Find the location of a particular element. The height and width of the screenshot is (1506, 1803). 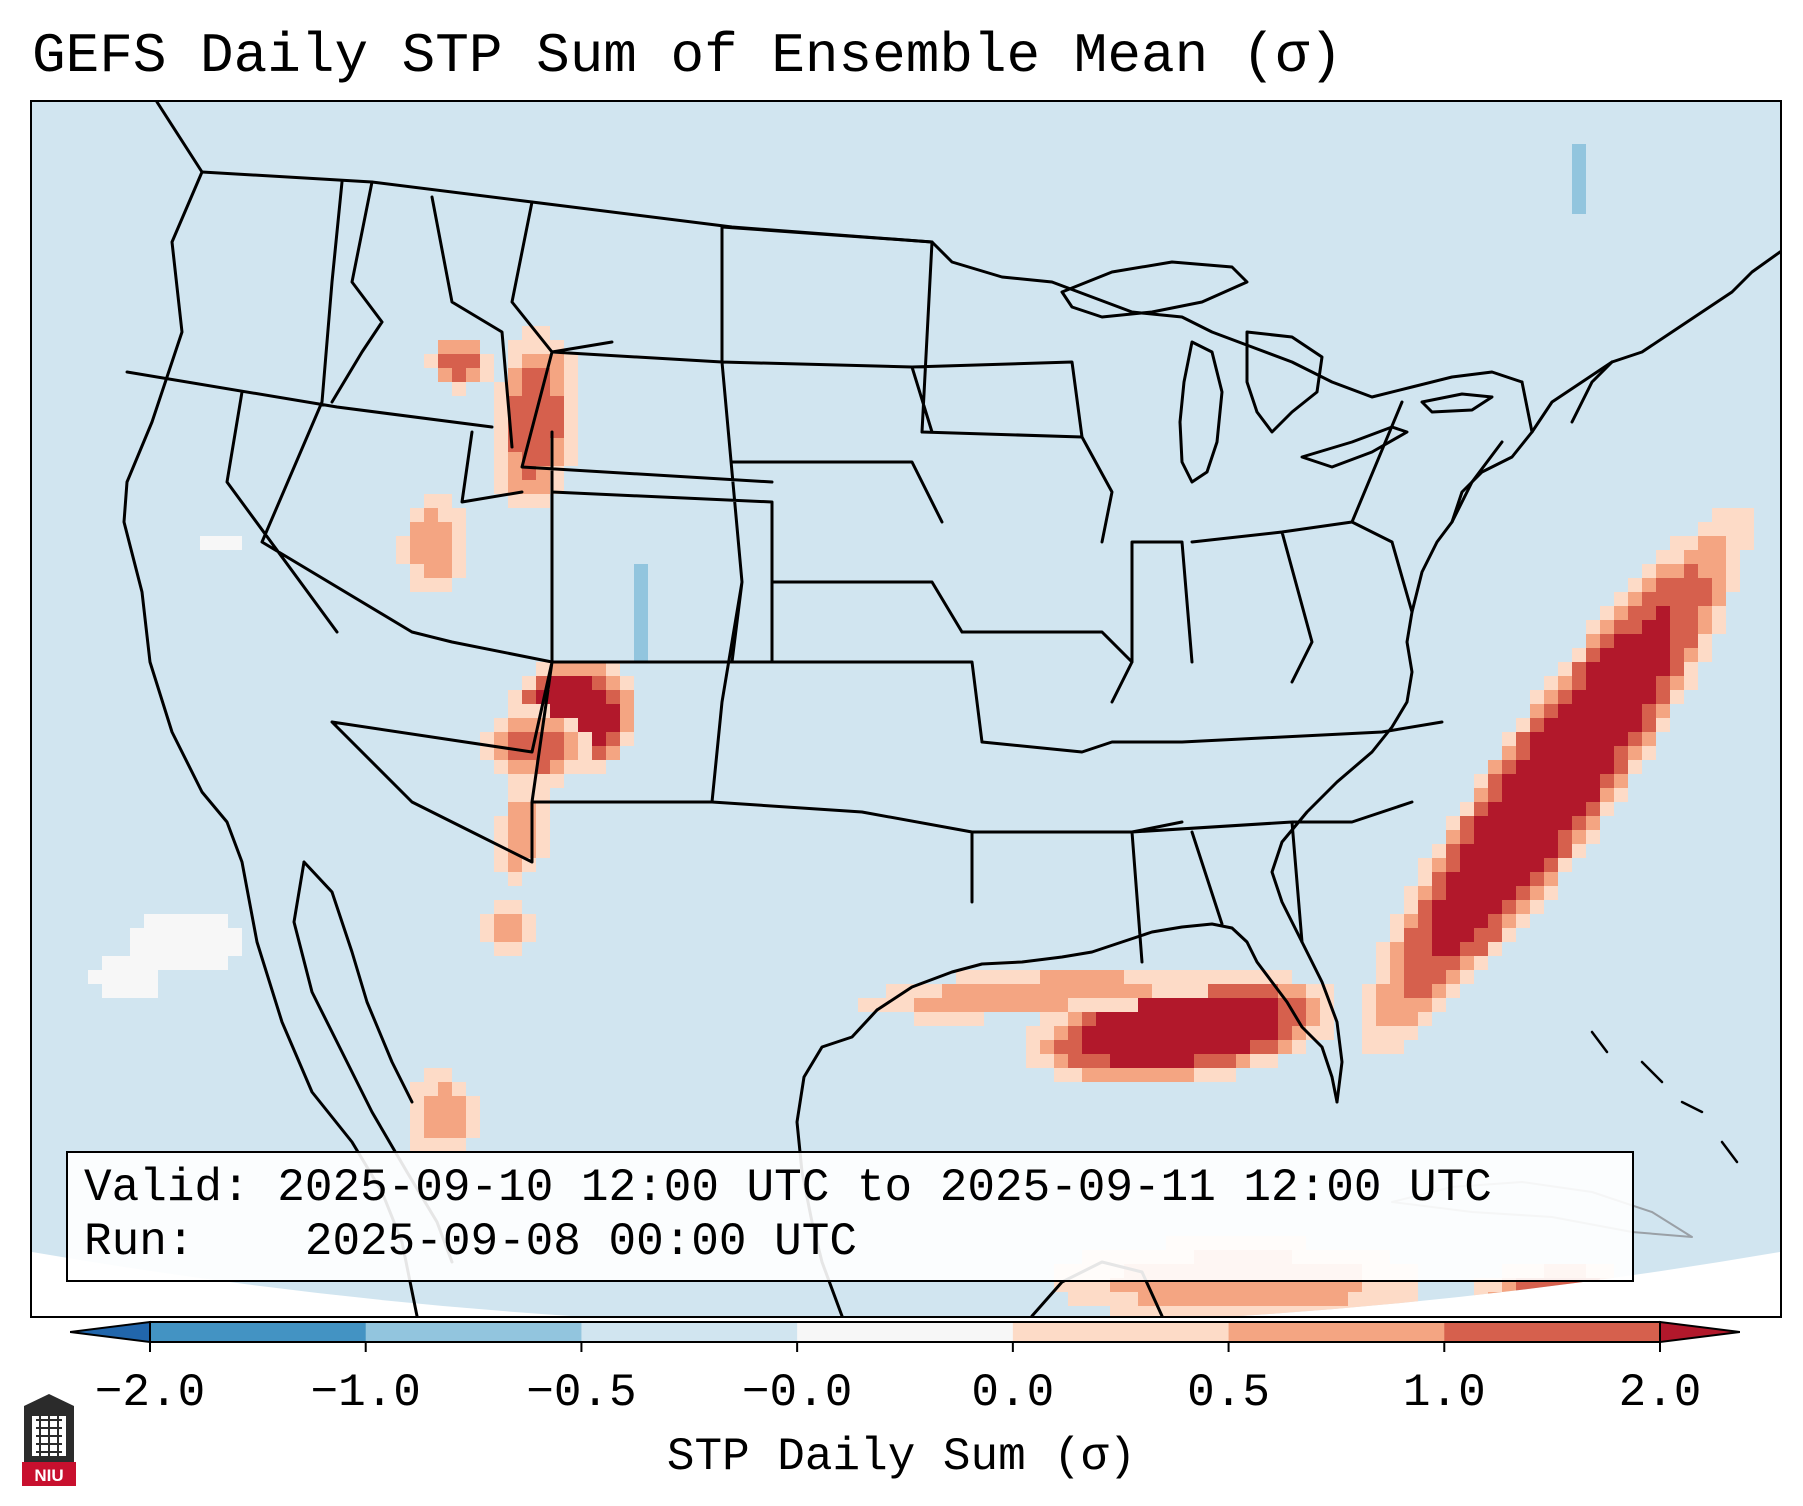

lake-huron is located at coordinates (1284, 382).